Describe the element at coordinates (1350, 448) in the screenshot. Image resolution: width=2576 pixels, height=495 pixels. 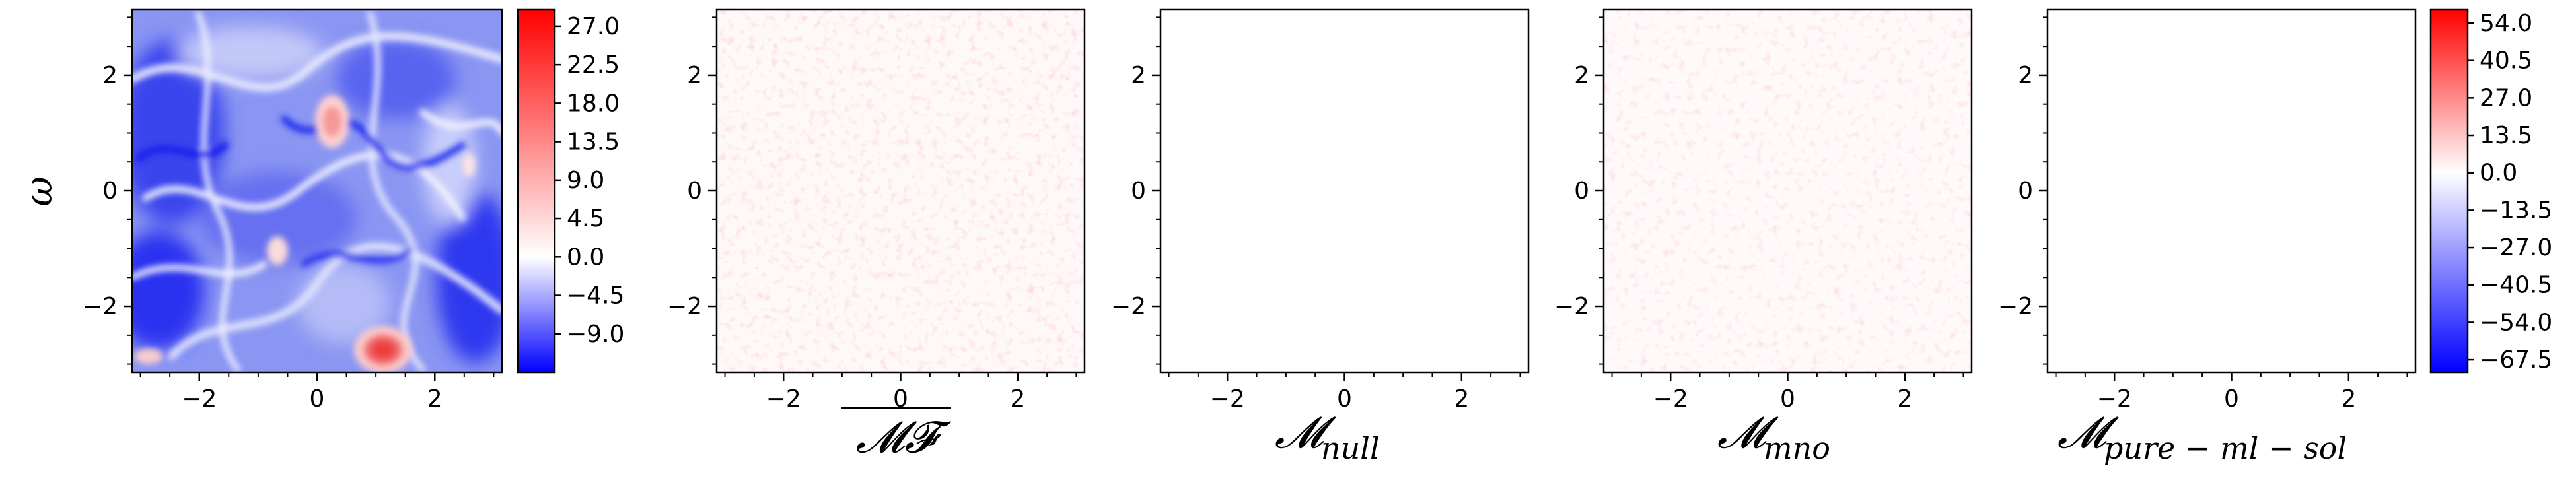
I see `svg-text: null` at that location.